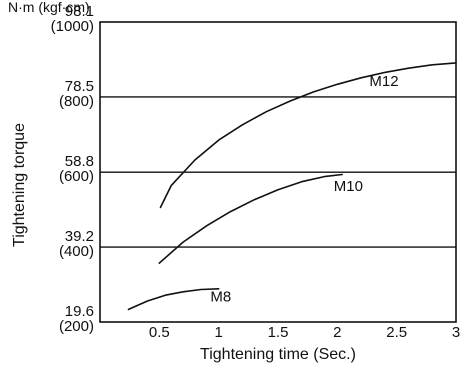 Image resolution: width=461 pixels, height=366 pixels. I want to click on y-tick-sublabel: (200), so click(76, 326).